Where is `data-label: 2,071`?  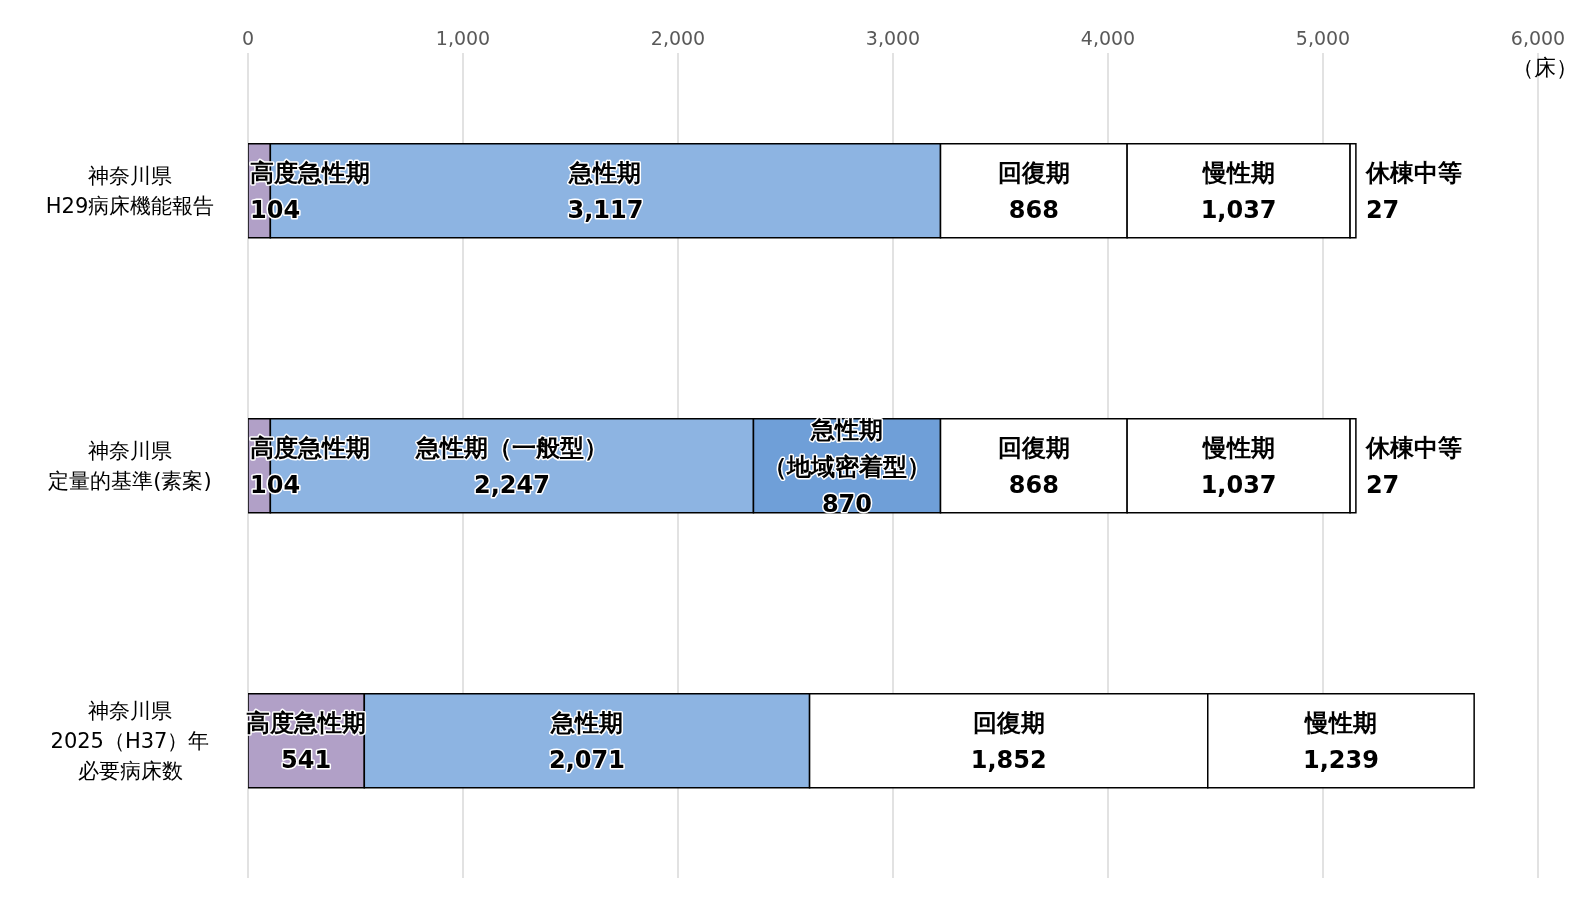
data-label: 2,071 is located at coordinates (586, 760).